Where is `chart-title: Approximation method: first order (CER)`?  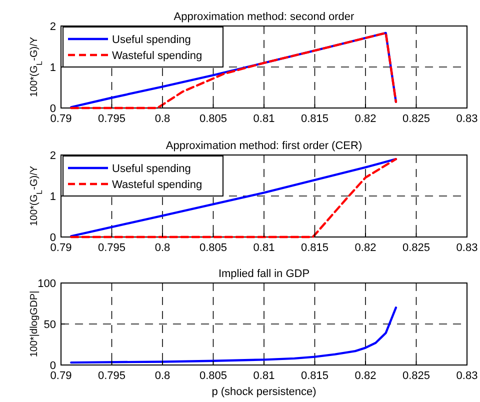 chart-title: Approximation method: first order (CER) is located at coordinates (264, 146).